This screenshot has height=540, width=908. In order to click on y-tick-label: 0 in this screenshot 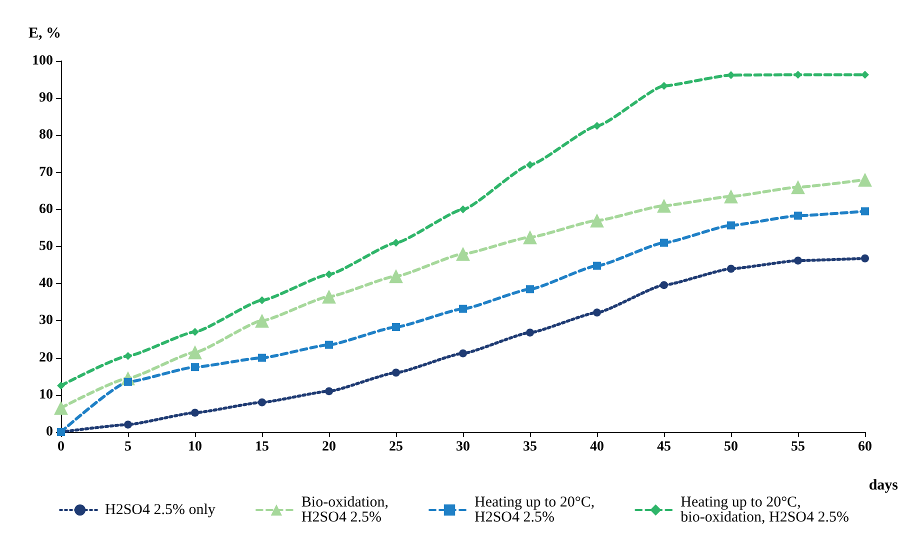, I will do `click(49, 432)`.